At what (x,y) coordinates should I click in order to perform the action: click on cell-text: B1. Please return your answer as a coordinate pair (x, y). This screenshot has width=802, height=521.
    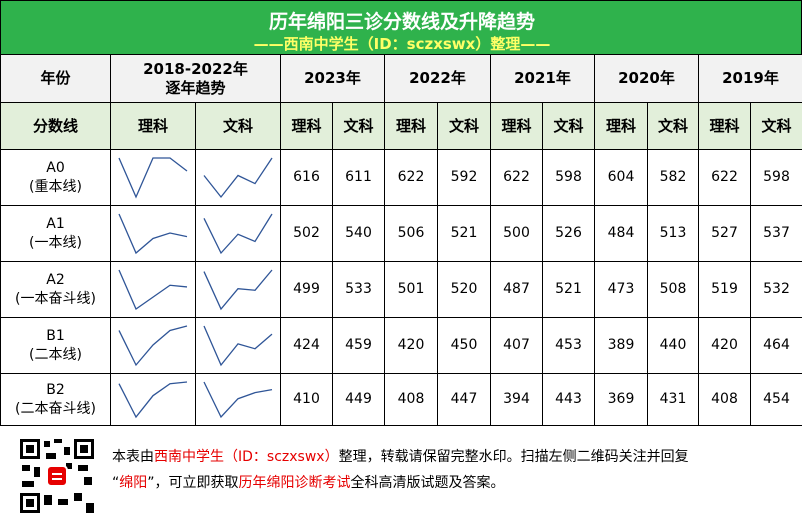
    Looking at the image, I should click on (55, 335).